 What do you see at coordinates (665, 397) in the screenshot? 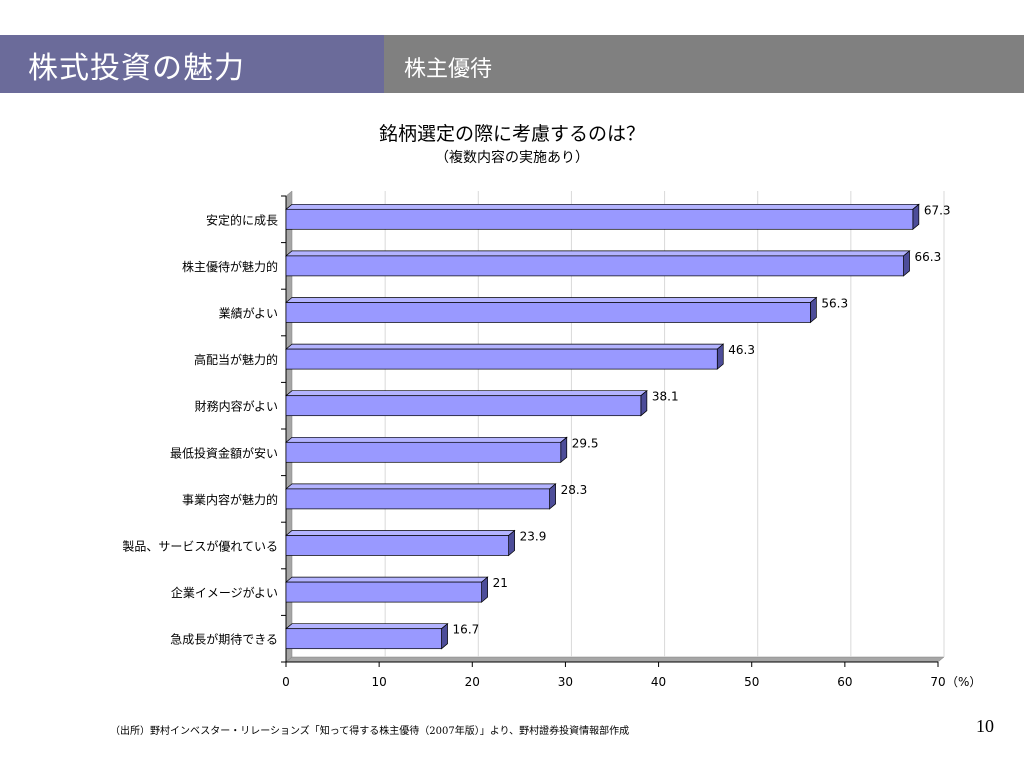
I see `data-label: 38.1` at bounding box center [665, 397].